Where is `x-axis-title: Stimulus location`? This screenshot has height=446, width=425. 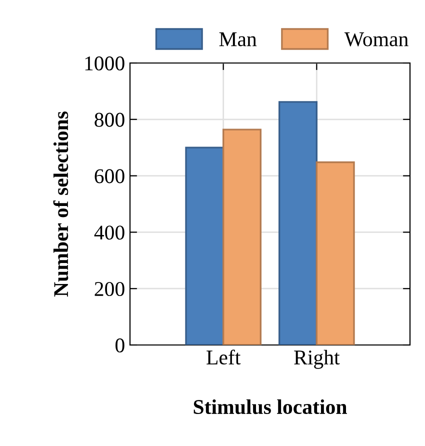
x-axis-title: Stimulus location is located at coordinates (270, 406).